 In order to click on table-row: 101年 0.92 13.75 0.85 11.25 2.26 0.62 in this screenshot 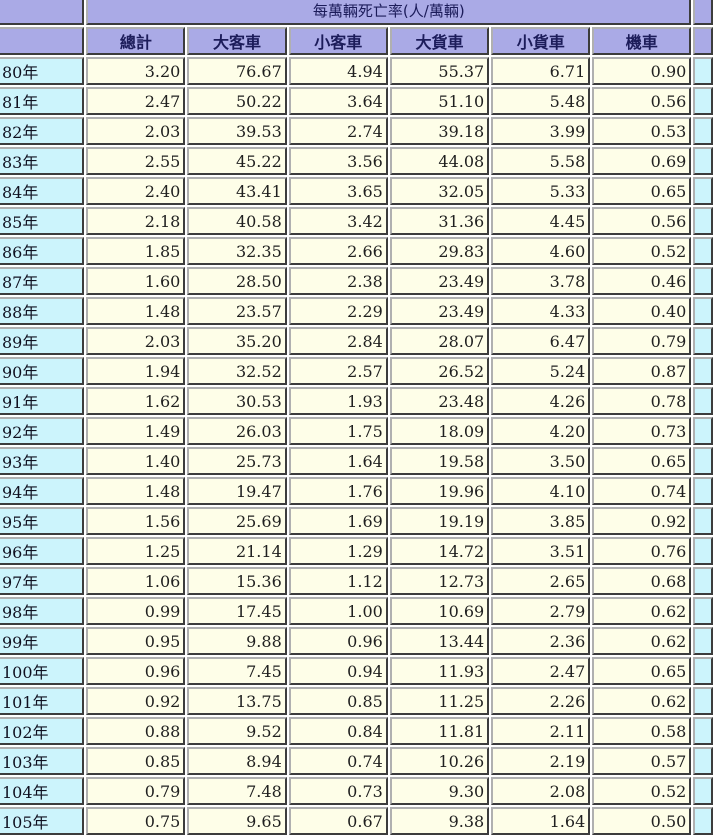, I will do `click(356, 701)`.